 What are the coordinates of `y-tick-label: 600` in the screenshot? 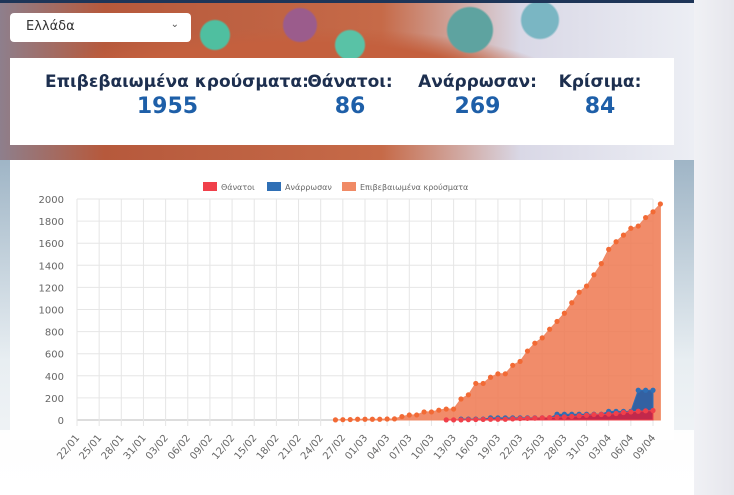 It's located at (54, 355).